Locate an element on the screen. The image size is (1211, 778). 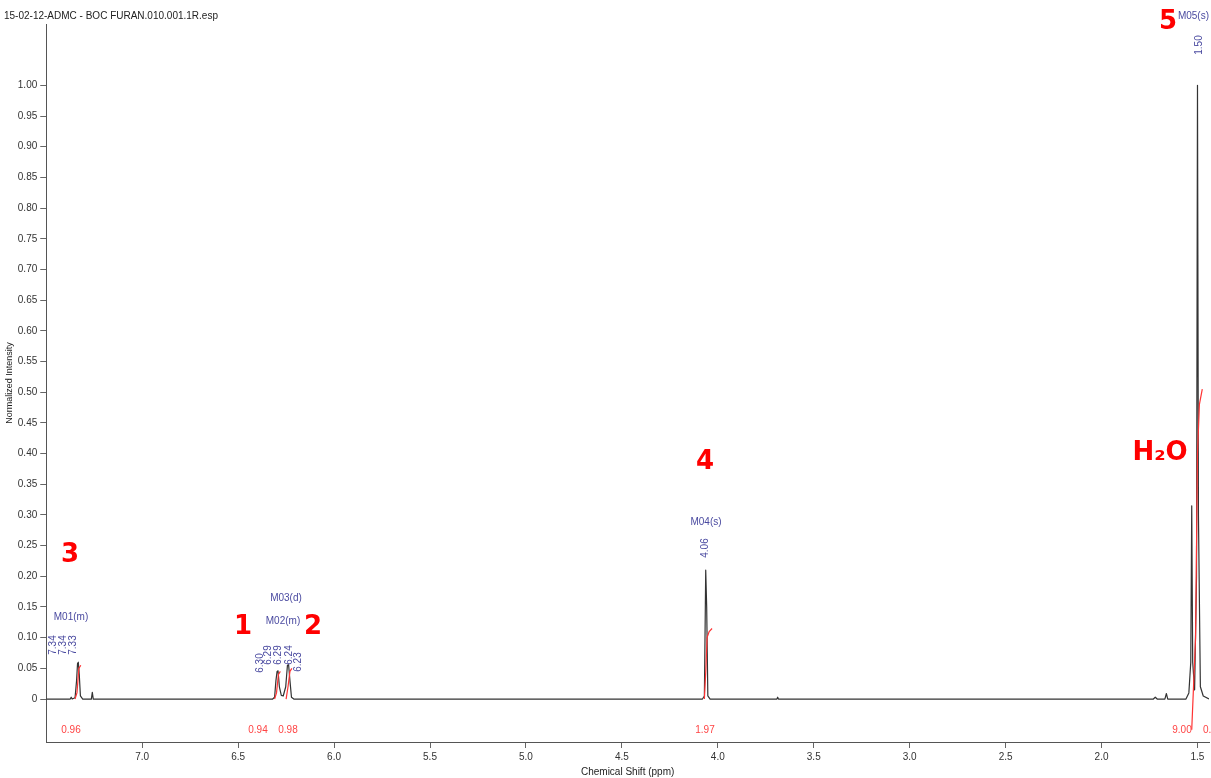
annotation: 1 is located at coordinates (243, 624).